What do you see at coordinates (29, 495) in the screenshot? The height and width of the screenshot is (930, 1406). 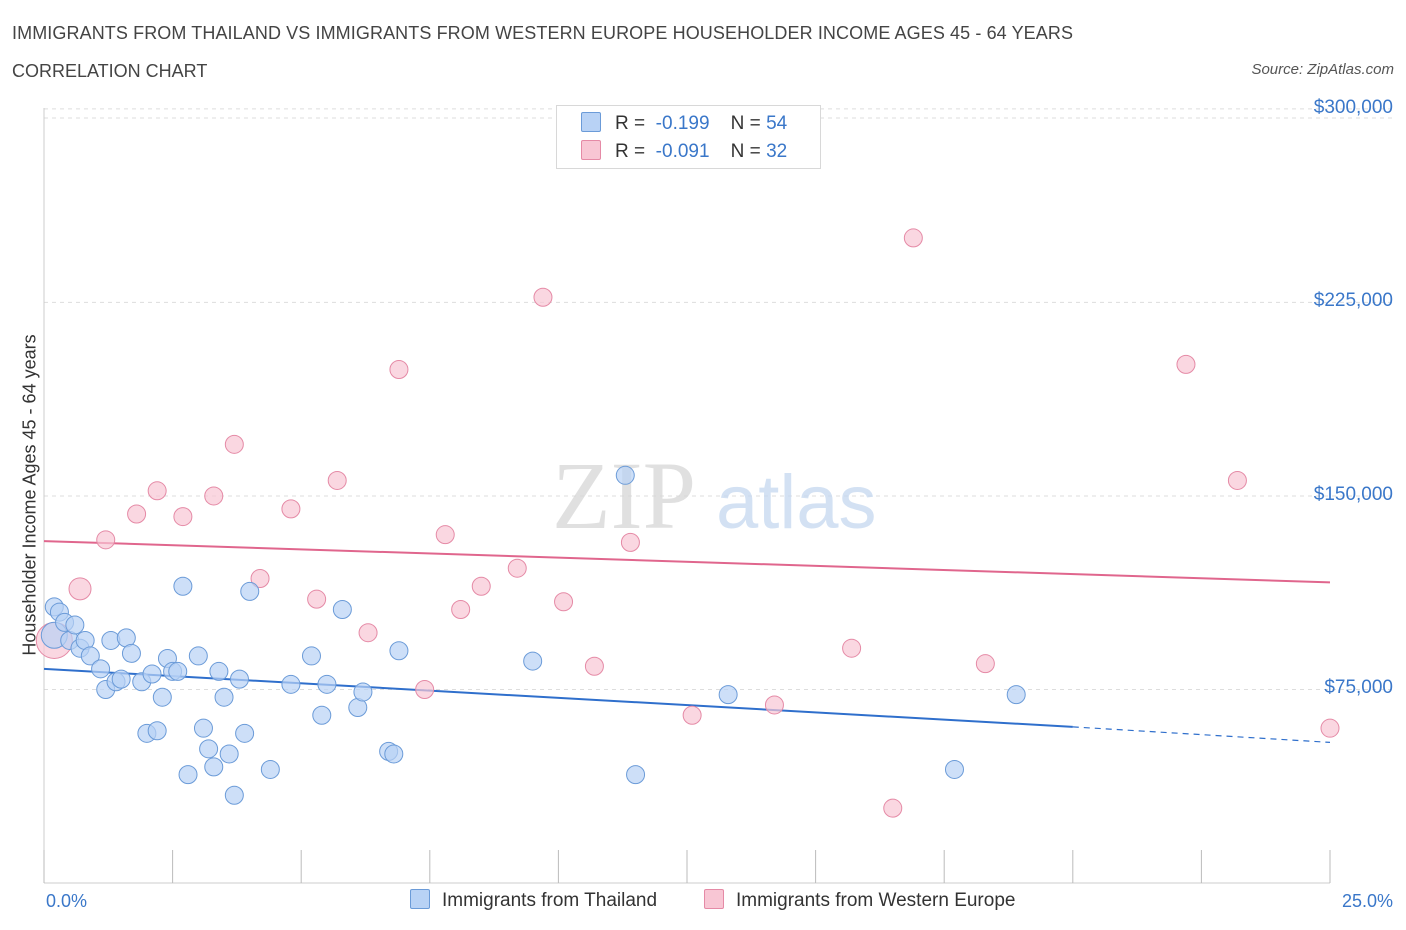 I see `y-axis-label: Householder Income Ages 45 - 64 years` at bounding box center [29, 495].